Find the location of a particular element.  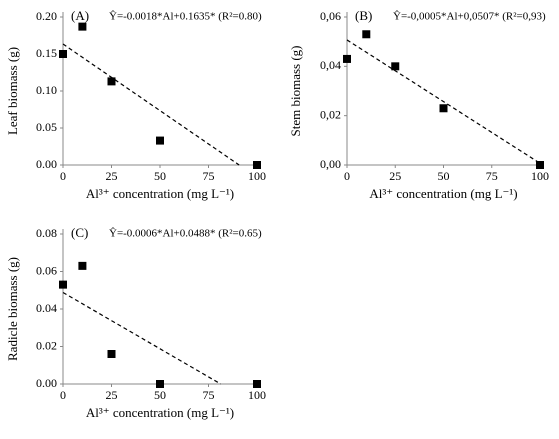

y-tick-label: 0,02 is located at coordinates (330, 114).